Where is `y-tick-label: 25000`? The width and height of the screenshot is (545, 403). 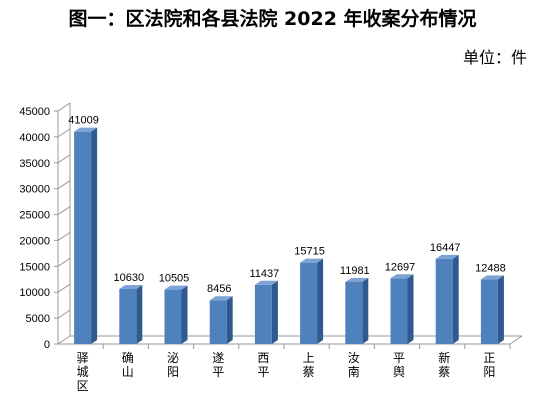
y-tick-label: 25000 is located at coordinates (34, 216).